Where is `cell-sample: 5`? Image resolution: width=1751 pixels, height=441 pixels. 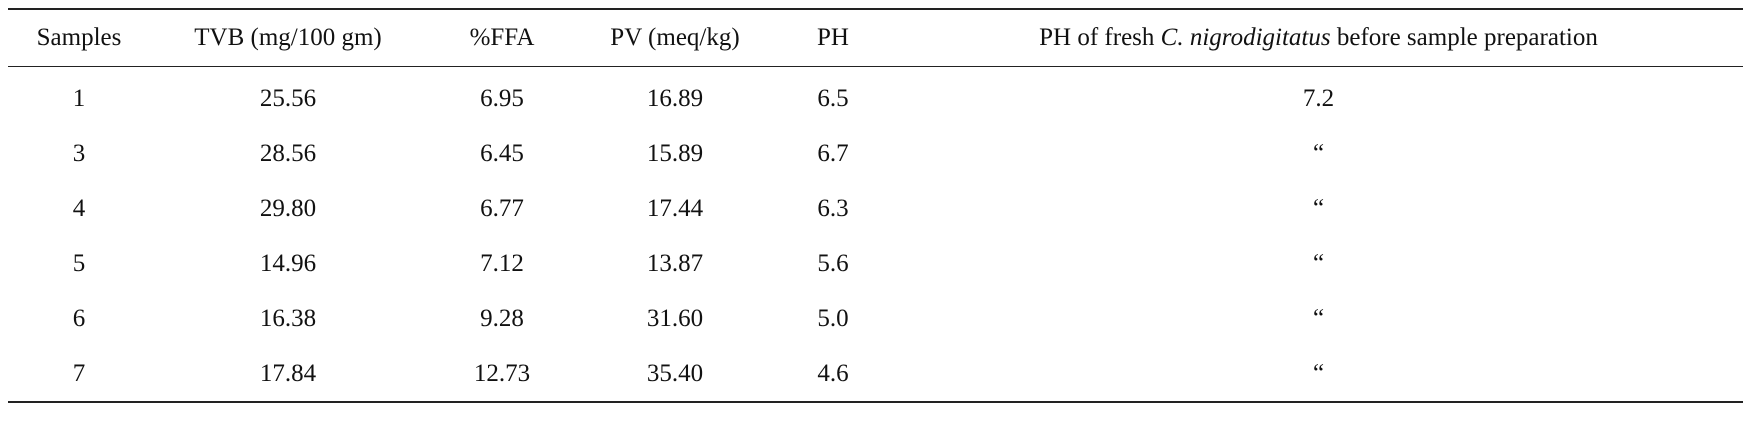
cell-sample: 5 is located at coordinates (79, 263).